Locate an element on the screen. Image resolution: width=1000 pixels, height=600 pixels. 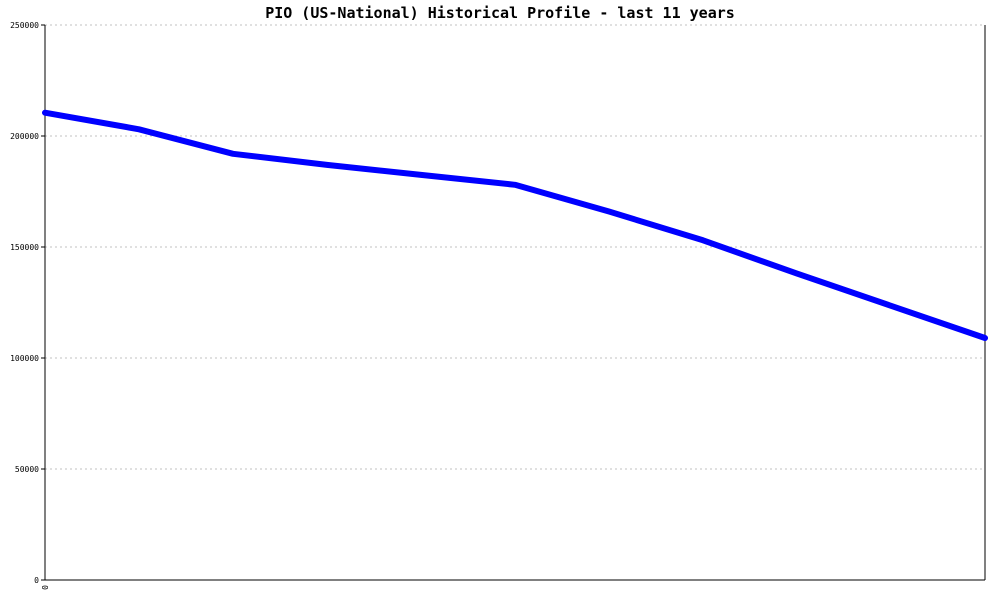
y-tick-label: 100000 is located at coordinates (24, 358).